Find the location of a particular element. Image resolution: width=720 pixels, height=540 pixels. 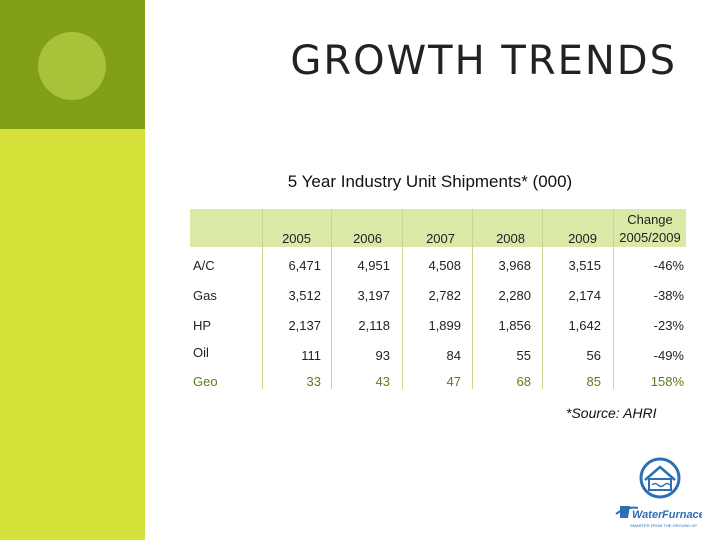

table-cell: 3,968 is located at coordinates (514, 265).